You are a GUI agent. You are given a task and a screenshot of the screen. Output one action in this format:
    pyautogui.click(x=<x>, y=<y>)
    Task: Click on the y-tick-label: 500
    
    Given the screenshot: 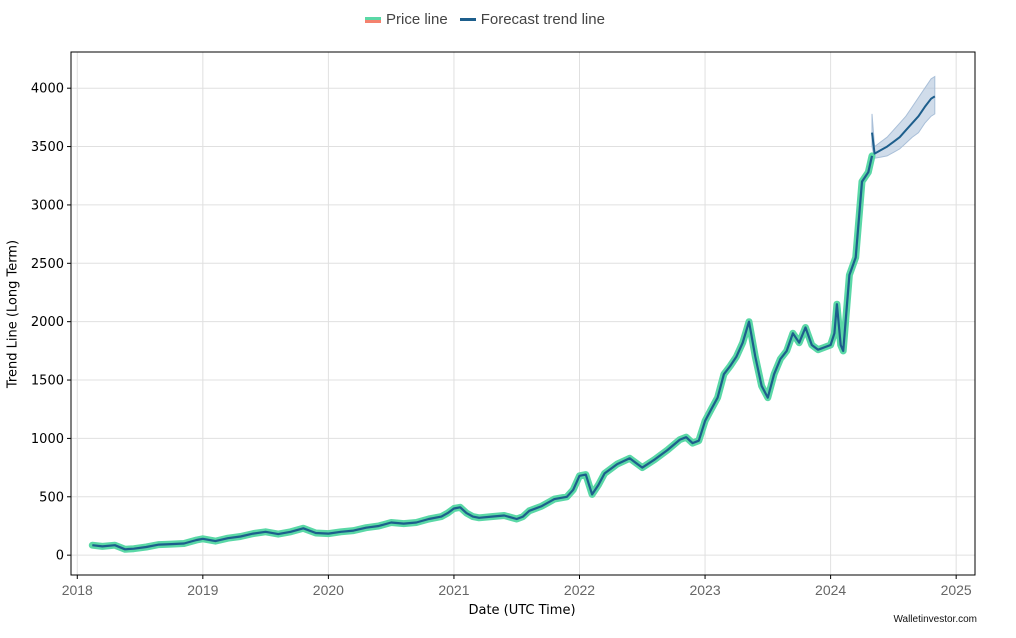 What is the action you would take?
    pyautogui.click(x=51, y=497)
    